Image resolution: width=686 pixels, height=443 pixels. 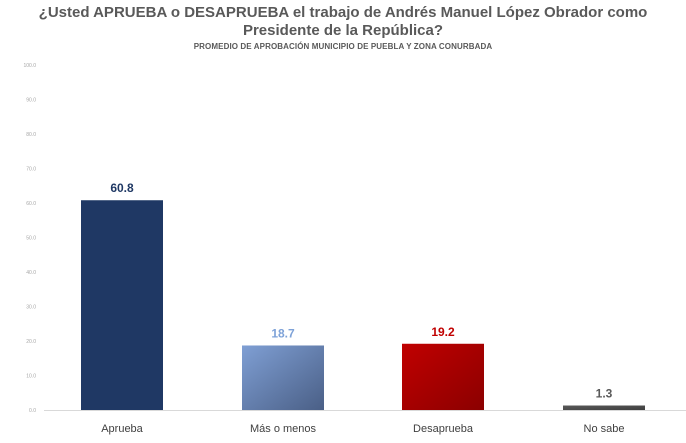 I want to click on data-label-desaprueba: 19.2, so click(x=443, y=332).